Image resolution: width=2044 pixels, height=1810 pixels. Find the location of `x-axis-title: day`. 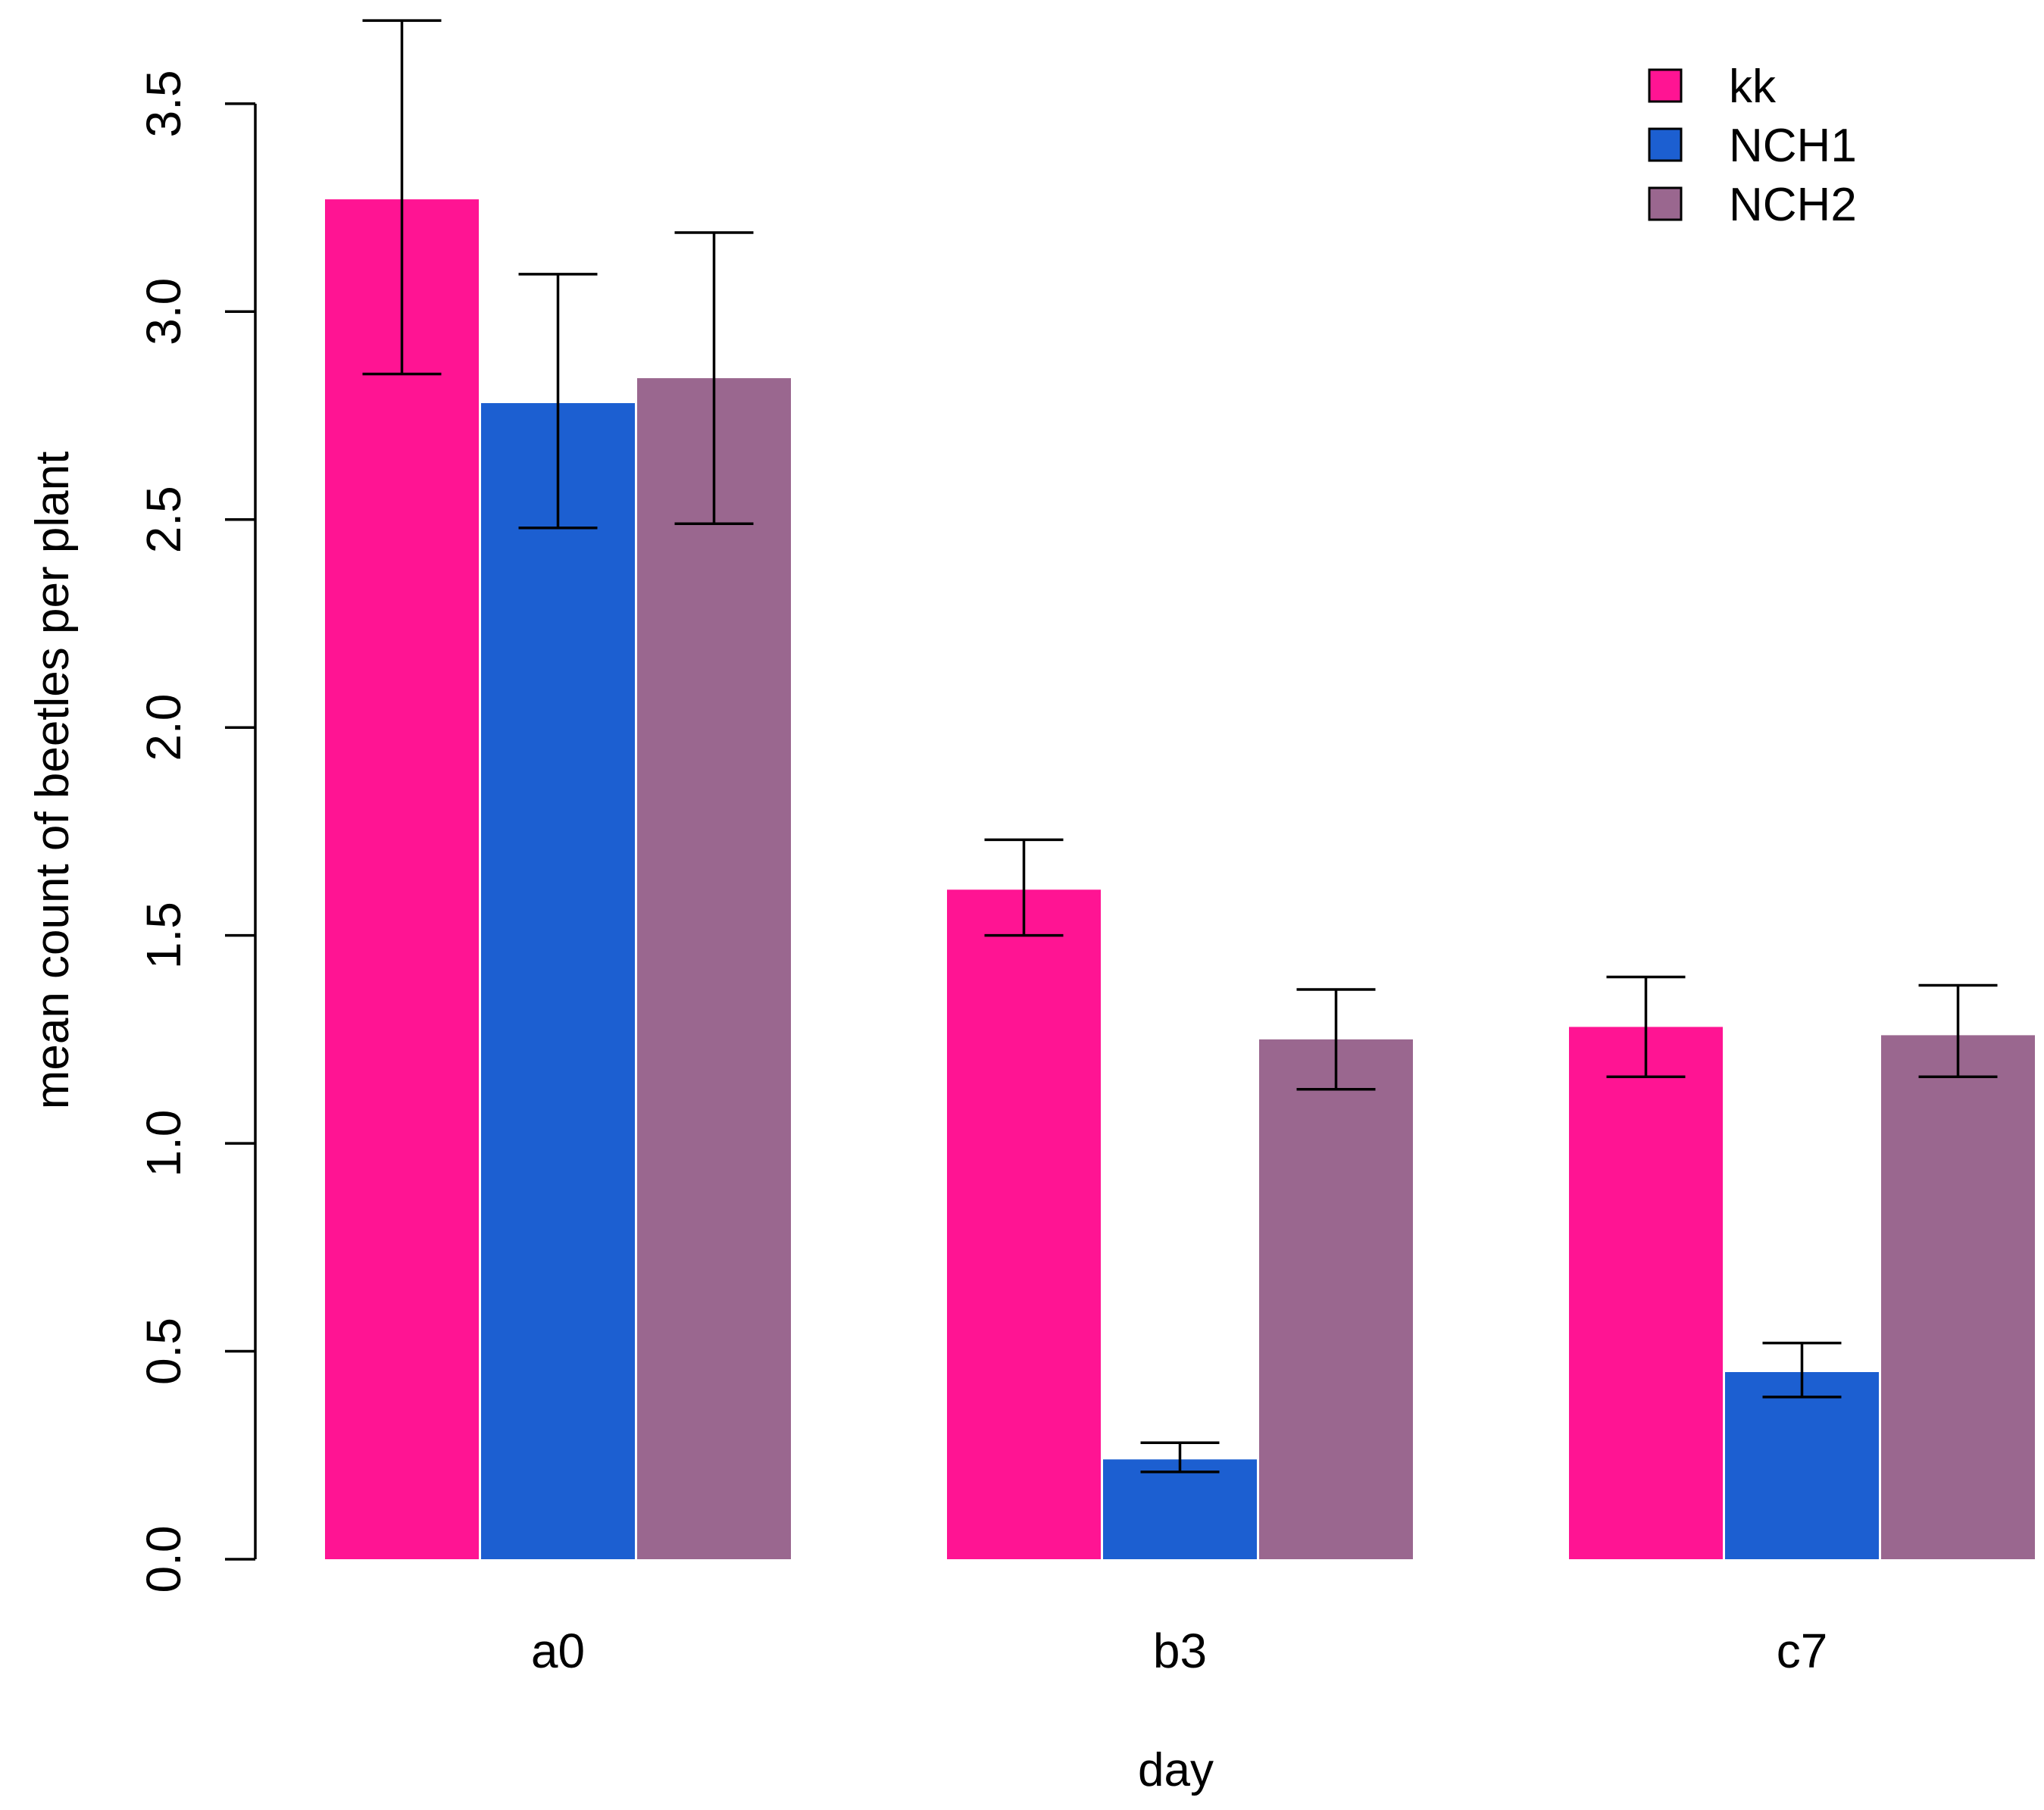

x-axis-title: day is located at coordinates (1176, 1770).